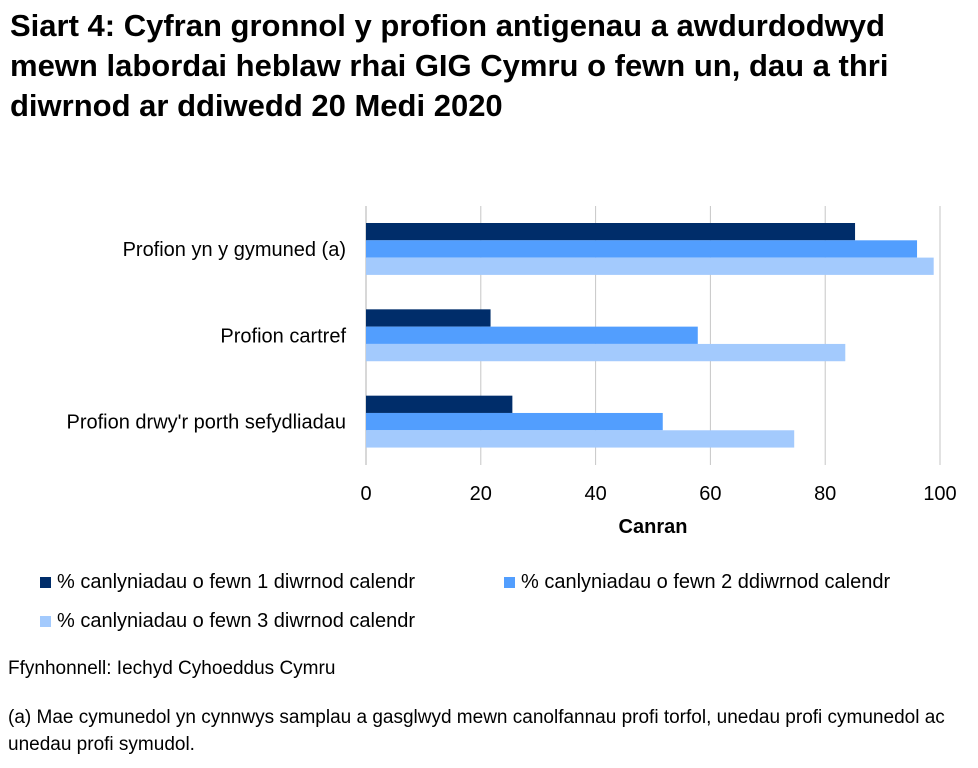 The height and width of the screenshot is (768, 978). Describe the element at coordinates (595, 494) in the screenshot. I see `x-tick-label: 40` at that location.